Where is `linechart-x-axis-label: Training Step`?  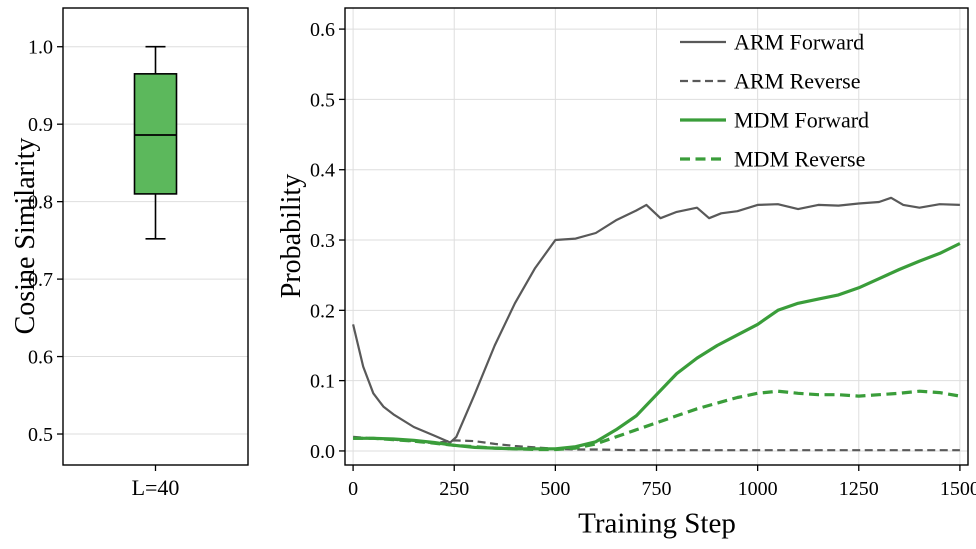 linechart-x-axis-label: Training Step is located at coordinates (657, 523).